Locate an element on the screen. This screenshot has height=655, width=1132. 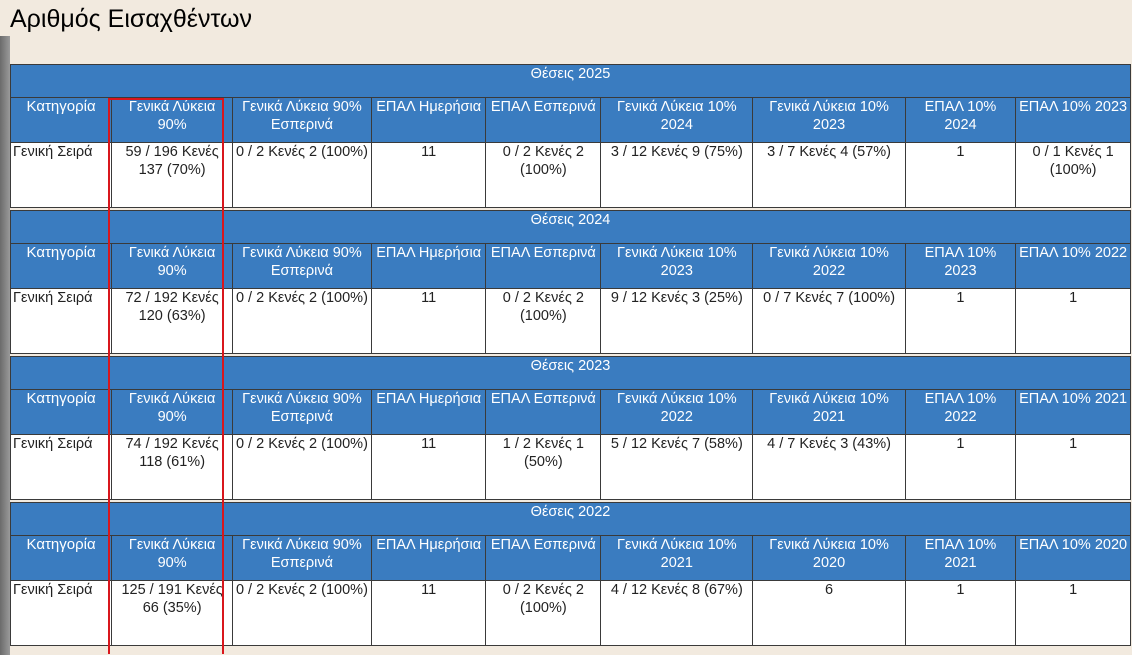
year-title: Θέσεις 2023 is located at coordinates (570, 373).